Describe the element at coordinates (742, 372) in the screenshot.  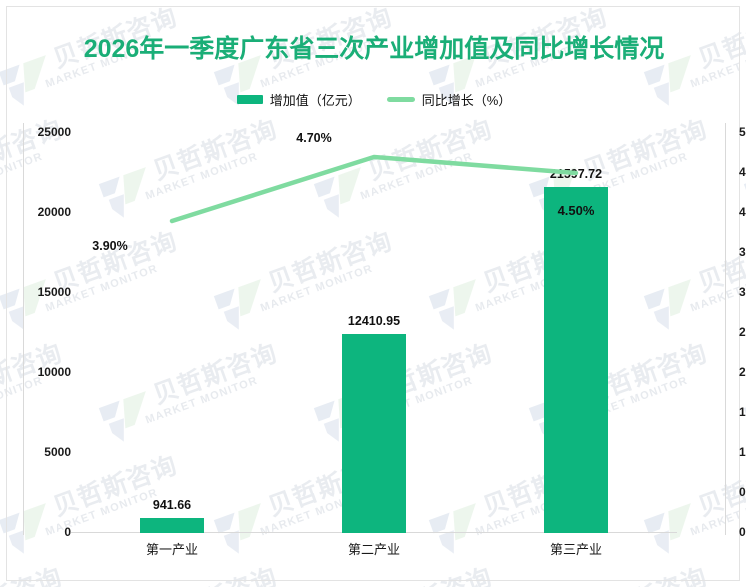
I see `y-tick-right: 2.00%` at that location.